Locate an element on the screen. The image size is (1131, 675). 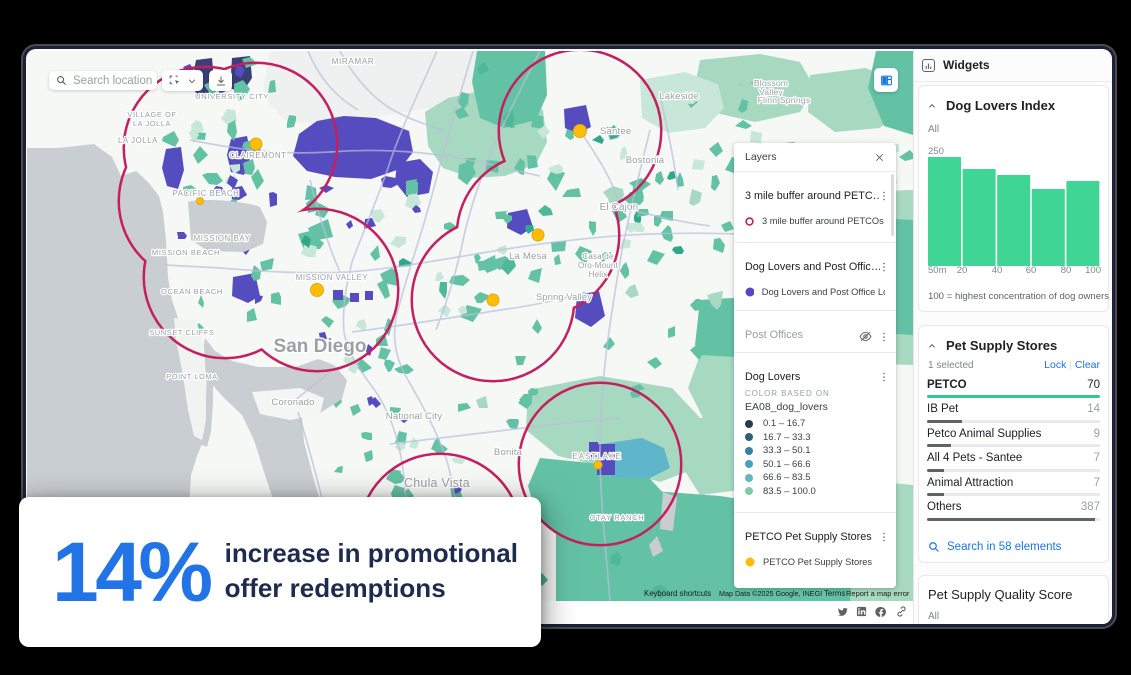
svg-text: 100 is located at coordinates (1093, 270).